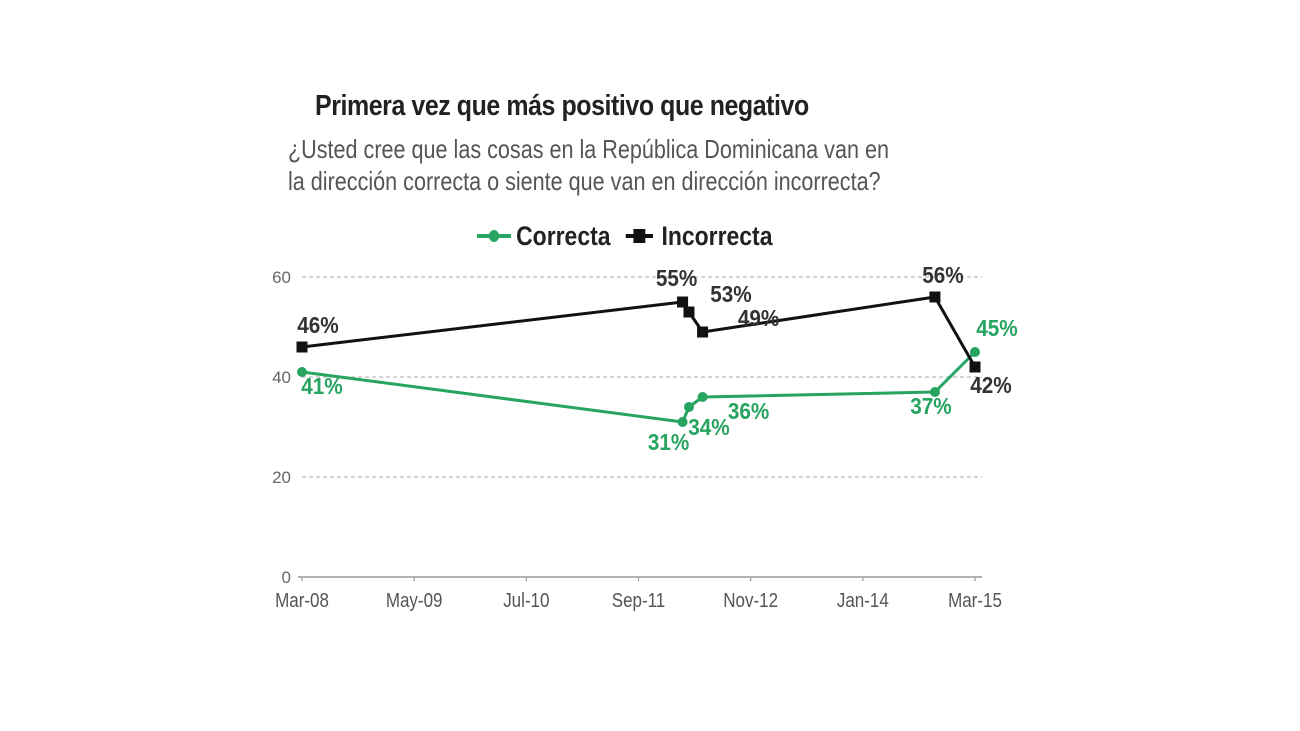 The image size is (1300, 731). What do you see at coordinates (317, 325) in the screenshot?
I see `data-label-incorrecta: 46%` at bounding box center [317, 325].